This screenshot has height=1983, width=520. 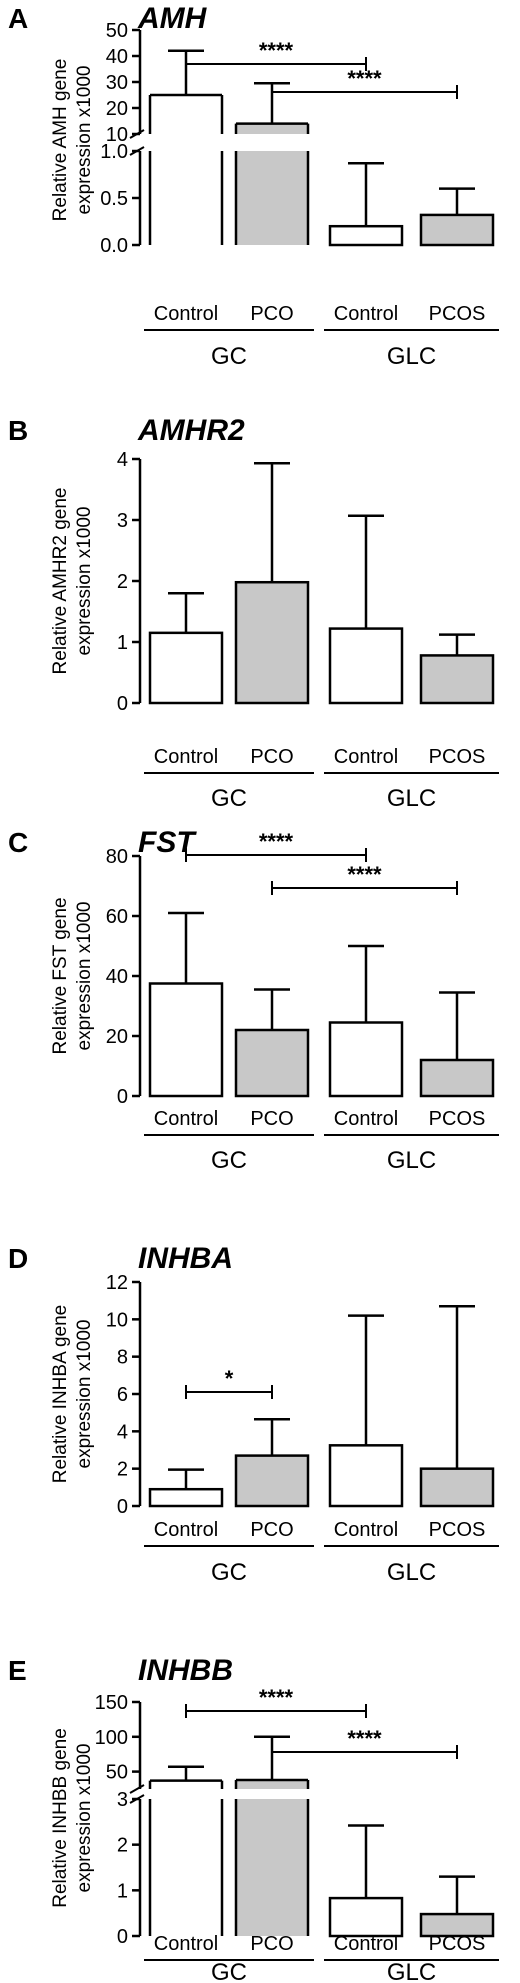 What do you see at coordinates (117, 83) in the screenshot?
I see `y-tick-label: 30` at bounding box center [117, 83].